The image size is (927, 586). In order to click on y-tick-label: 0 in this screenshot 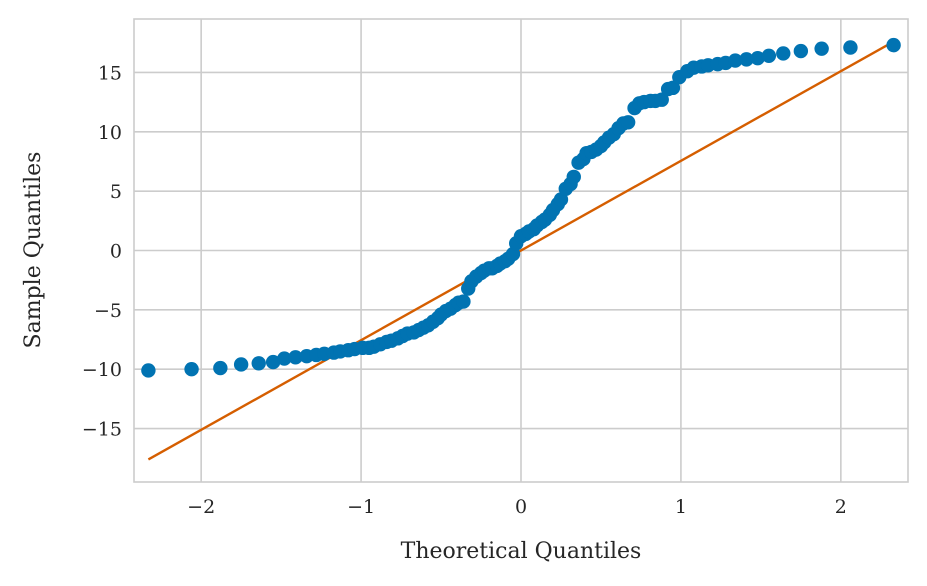, I will do `click(116, 252)`.